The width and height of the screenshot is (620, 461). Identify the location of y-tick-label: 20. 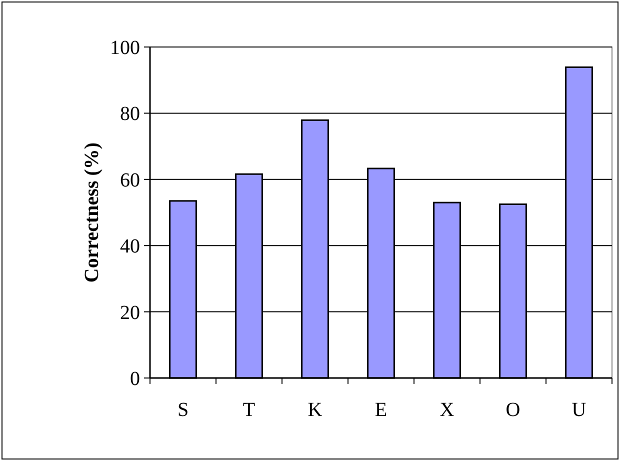
(130, 313).